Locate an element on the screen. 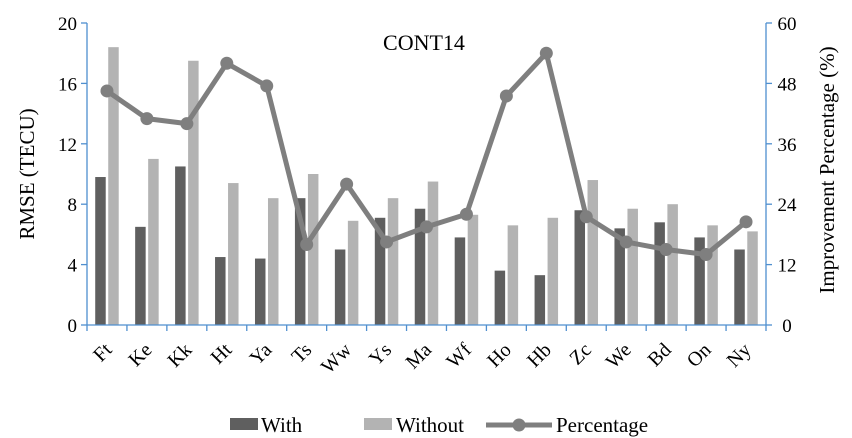  x-tick-label: Hb is located at coordinates (539, 355).